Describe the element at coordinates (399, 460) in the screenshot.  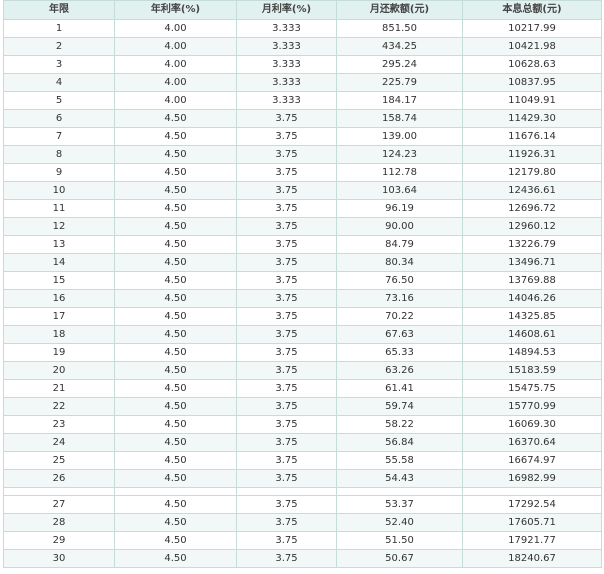
I see `cell-monthly-payment: 55.58` at that location.